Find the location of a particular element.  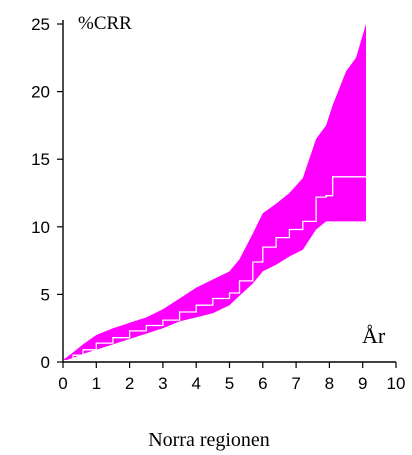

x-axis-label: År is located at coordinates (374, 335).